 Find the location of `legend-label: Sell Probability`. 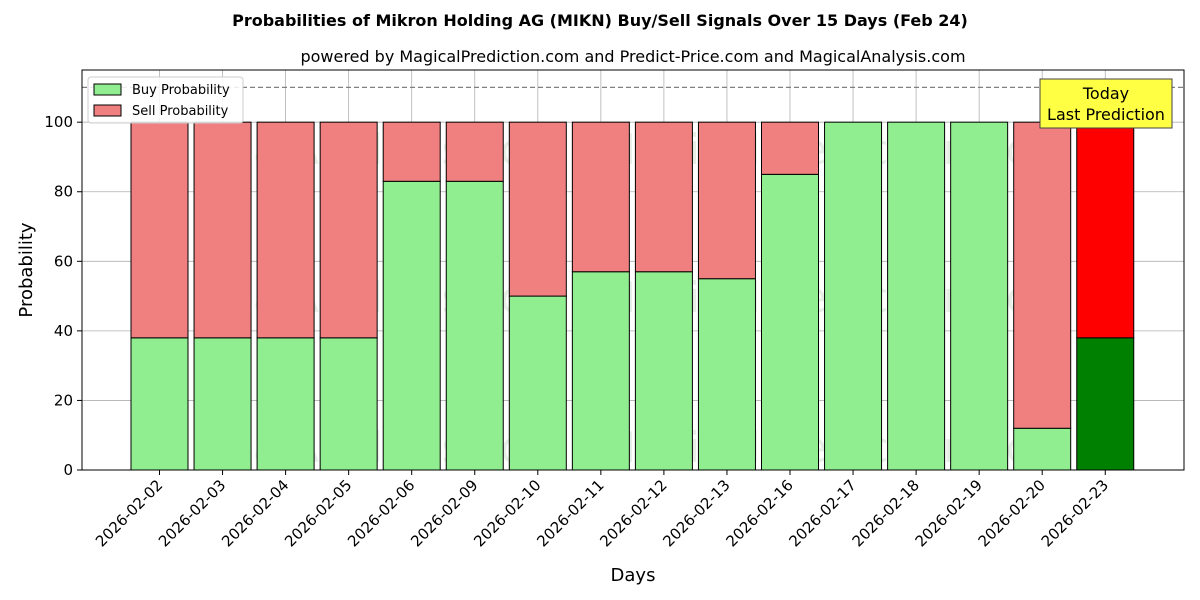

legend-label: Sell Probability is located at coordinates (180, 111).